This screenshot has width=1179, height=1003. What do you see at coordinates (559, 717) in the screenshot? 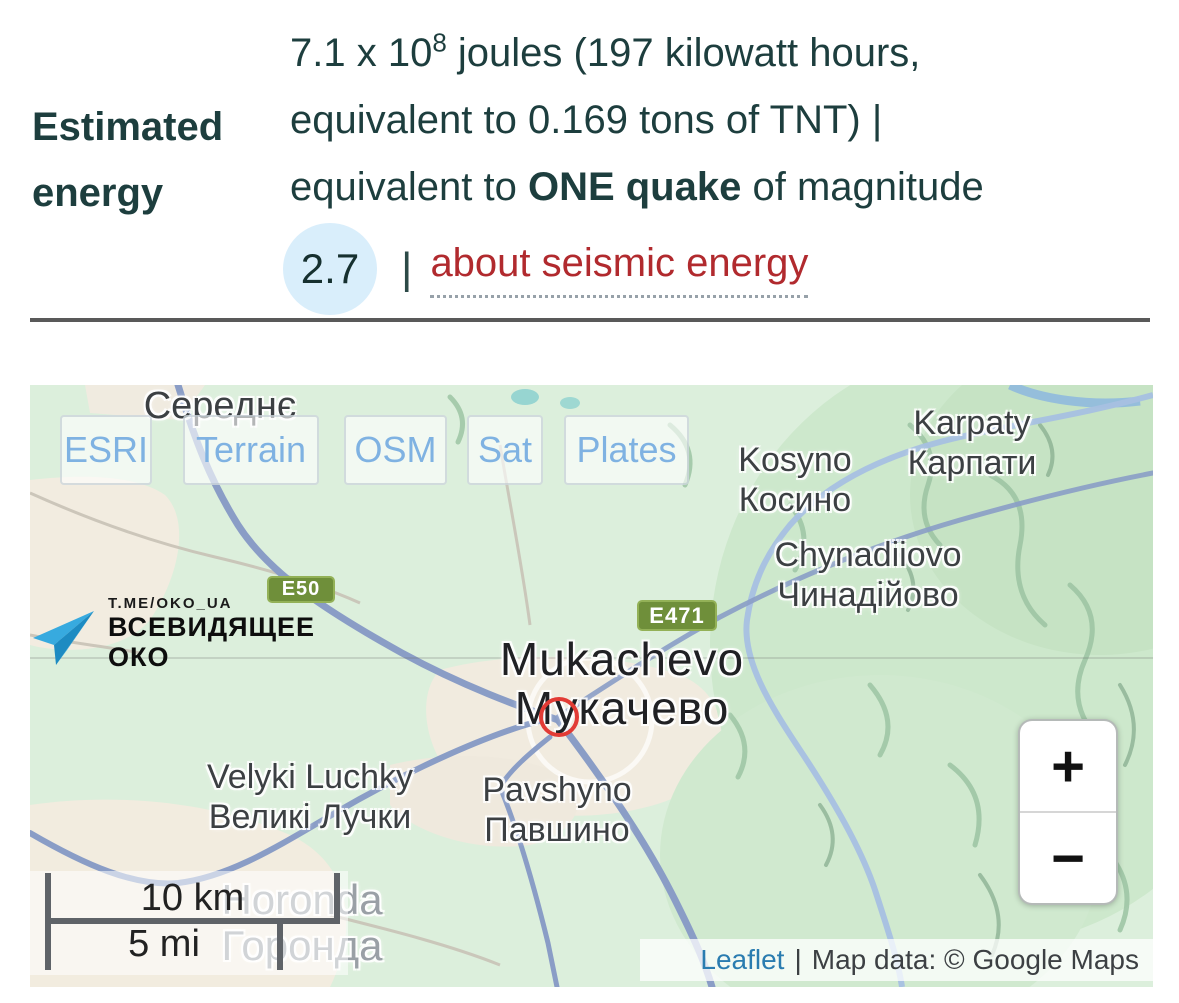
I see `epicenter-marker` at bounding box center [559, 717].